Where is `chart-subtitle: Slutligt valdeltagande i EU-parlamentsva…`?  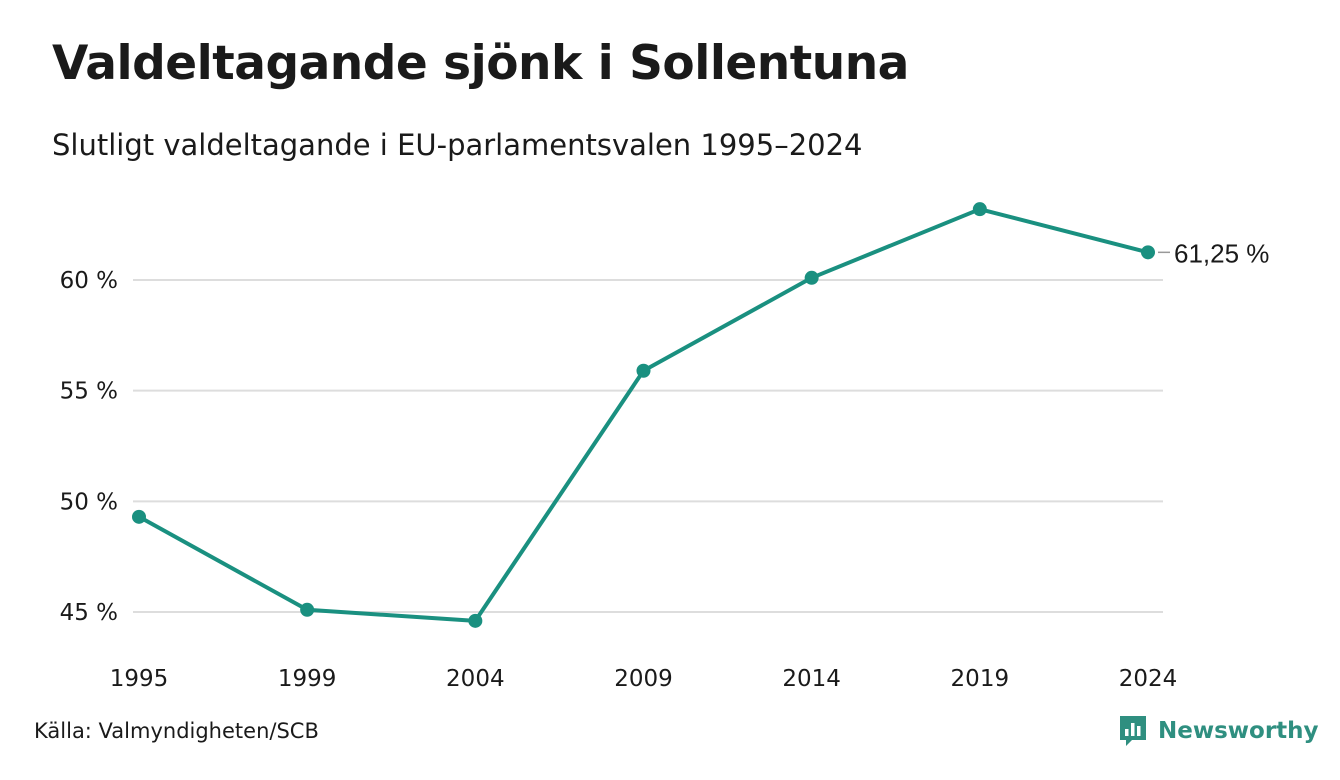
chart-subtitle: Slutligt valdeltagande i EU-parlamentsva… is located at coordinates (457, 145).